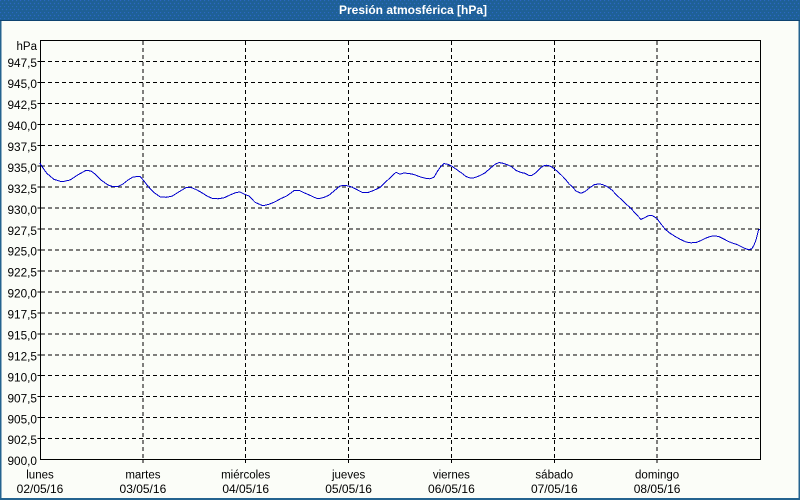  Describe the element at coordinates (22, 189) in the screenshot. I see `svg-text: 932,5` at that location.